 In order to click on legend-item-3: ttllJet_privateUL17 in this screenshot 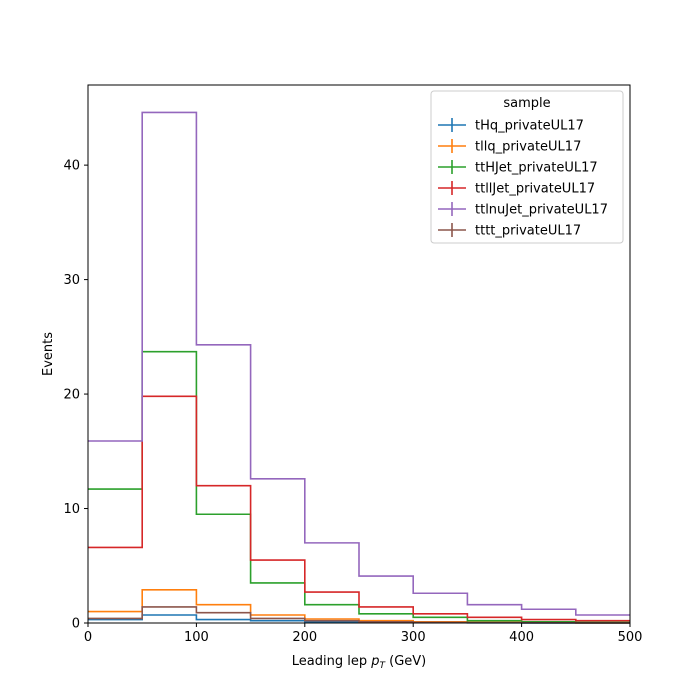, I will do `click(516, 189)`.